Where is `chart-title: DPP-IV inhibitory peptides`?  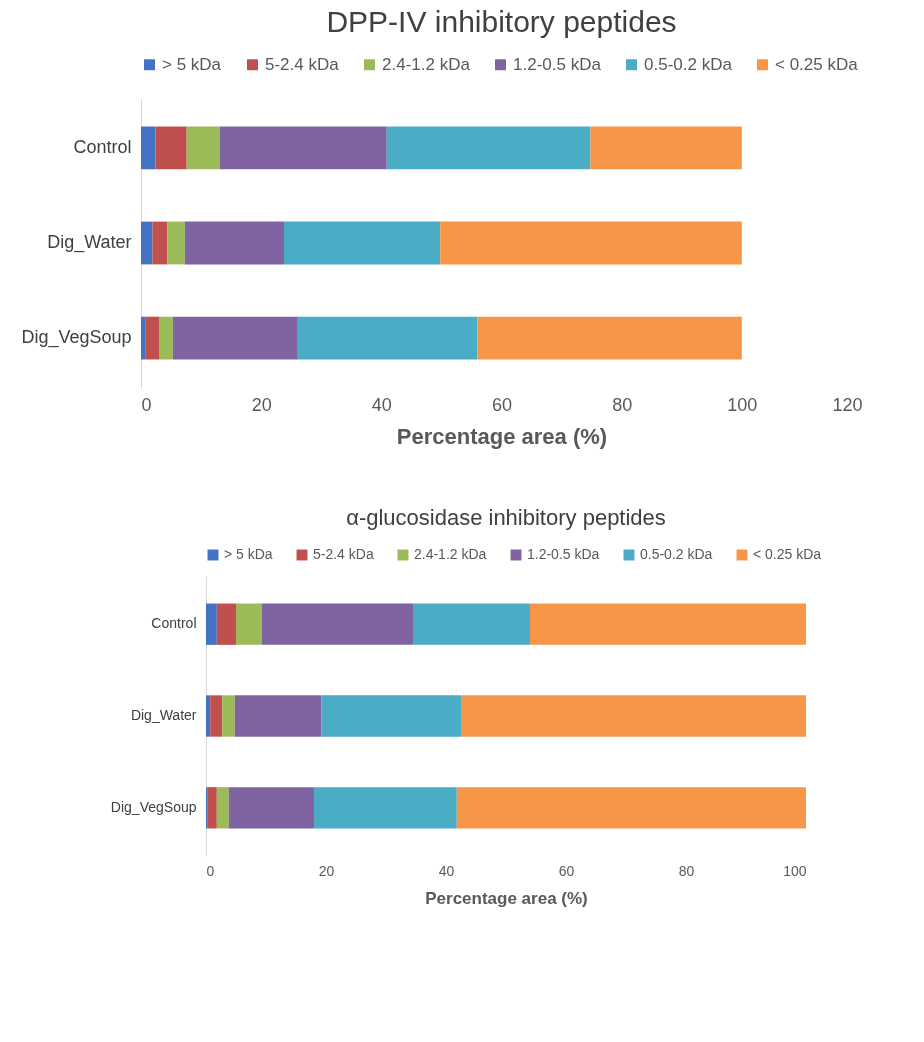
chart-title: DPP-IV inhibitory peptides is located at coordinates (501, 21).